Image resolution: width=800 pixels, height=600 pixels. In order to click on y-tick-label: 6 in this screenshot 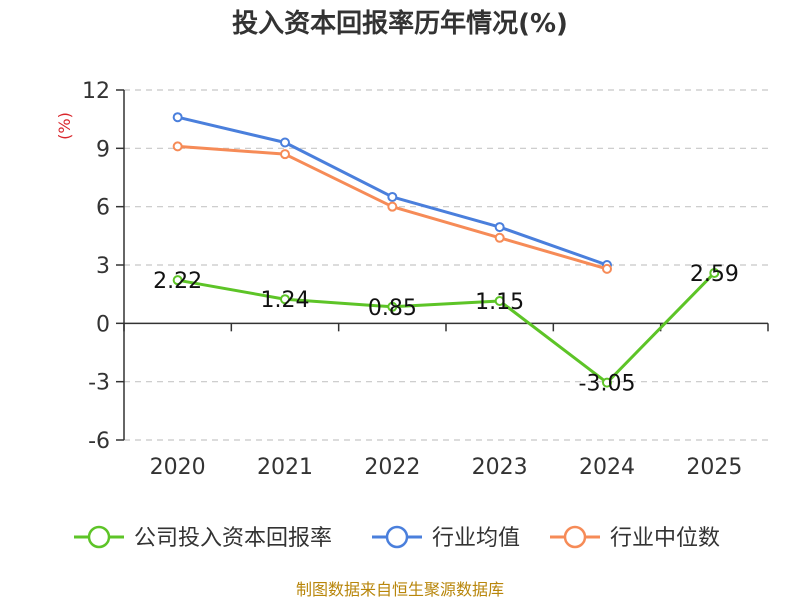, I will do `click(103, 208)`.